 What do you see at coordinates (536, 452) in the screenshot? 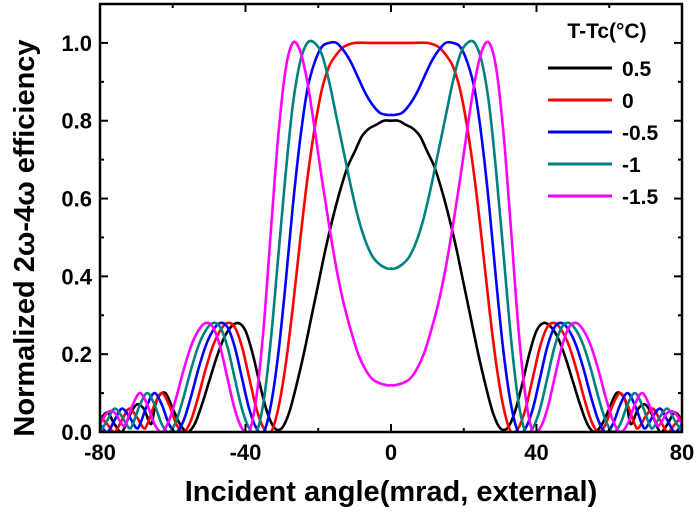
I see `x-tick-label: 40` at bounding box center [536, 452].